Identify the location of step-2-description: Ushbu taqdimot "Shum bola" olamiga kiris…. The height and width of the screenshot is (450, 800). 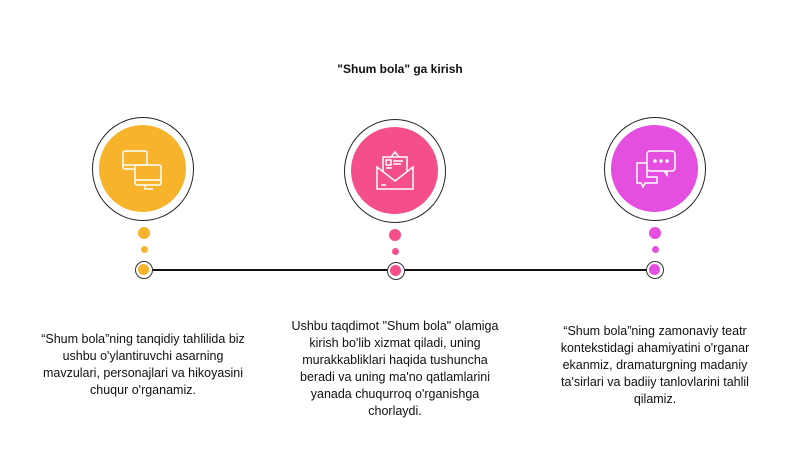
(395, 368).